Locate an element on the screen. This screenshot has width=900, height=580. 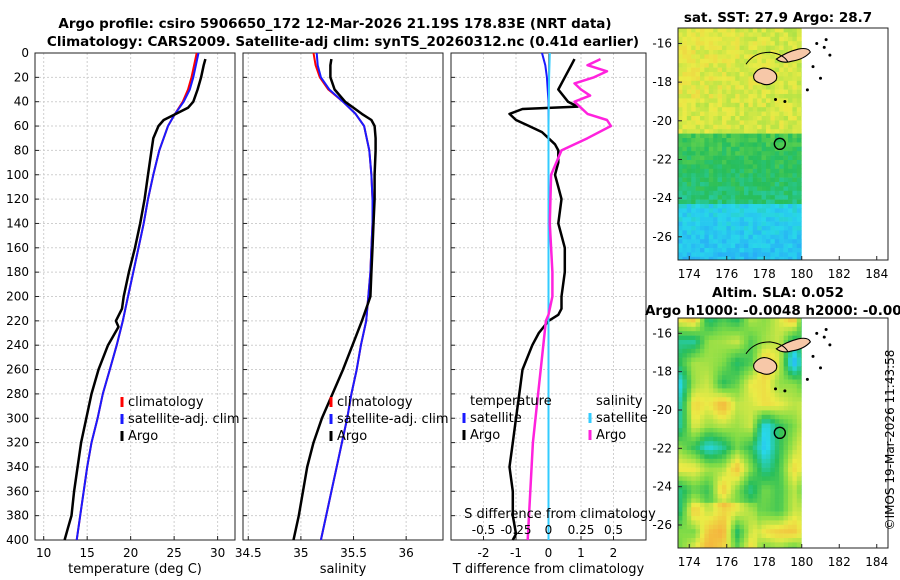
map-y-tick-label: -16 is located at coordinates (662, 43).